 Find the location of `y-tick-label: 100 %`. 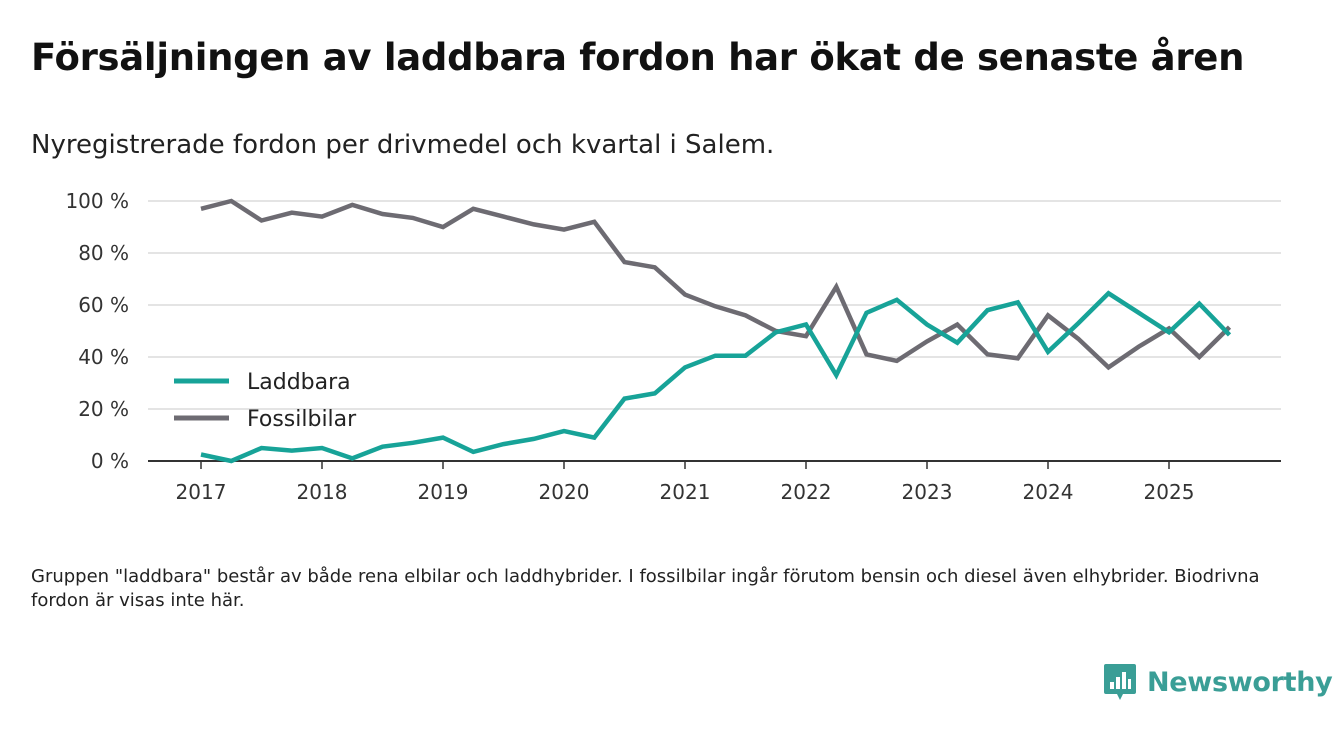

y-tick-label: 100 % is located at coordinates (97, 201).